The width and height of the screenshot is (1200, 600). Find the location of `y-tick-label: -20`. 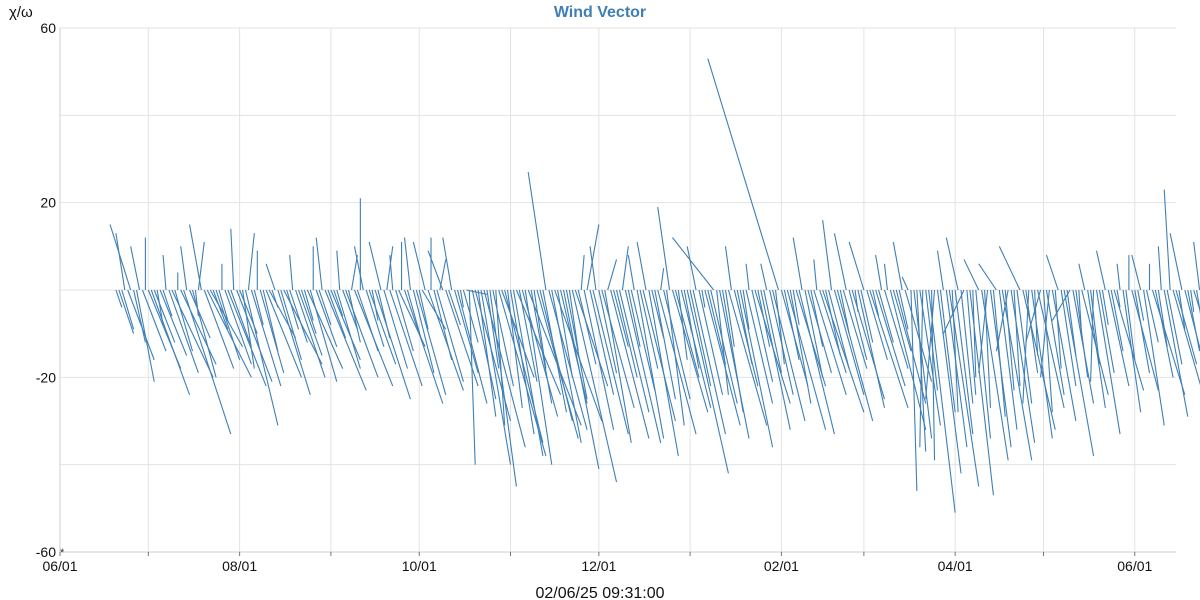

y-tick-label: -20 is located at coordinates (46, 377).